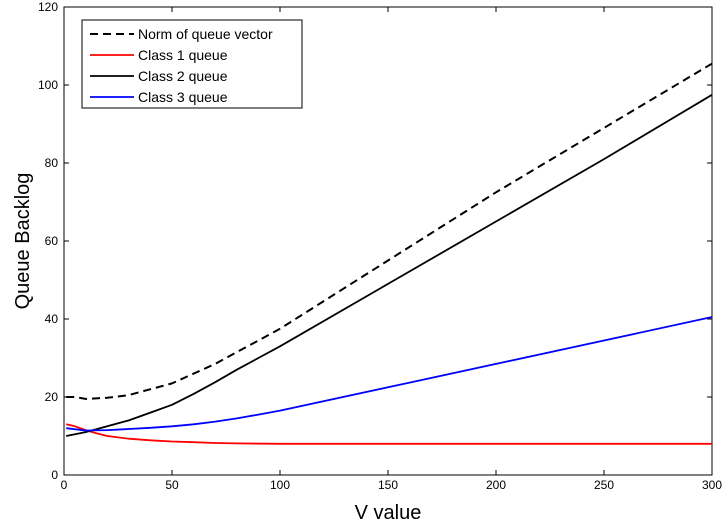  I want to click on x-tick-label: 150, so click(388, 485).